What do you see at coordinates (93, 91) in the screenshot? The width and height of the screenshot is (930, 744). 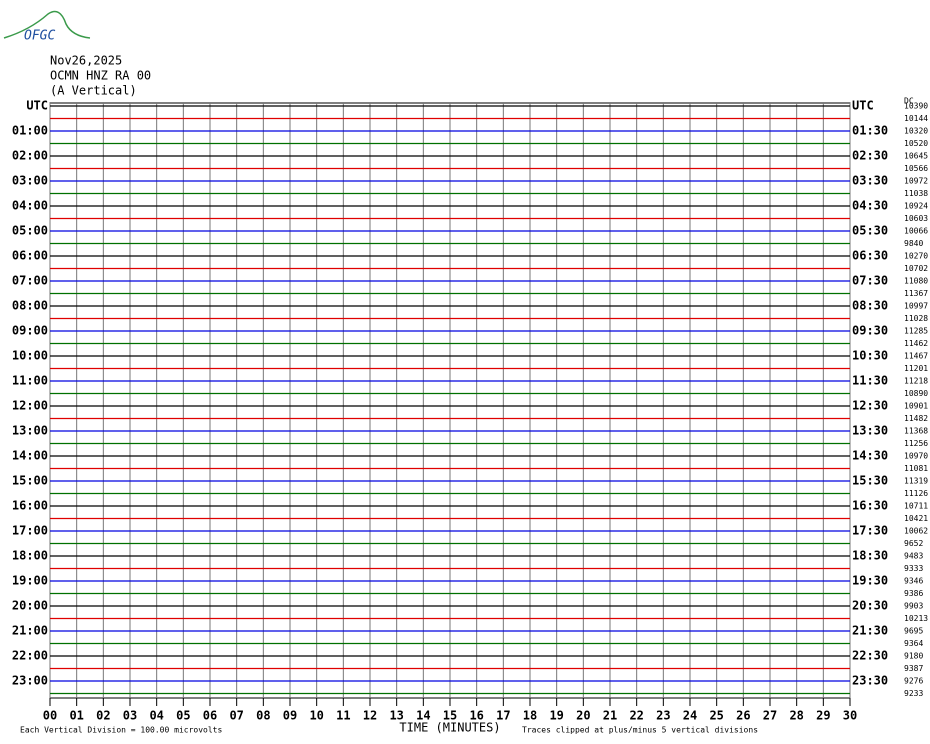 I see `title-line: (A Vertical)` at bounding box center [93, 91].